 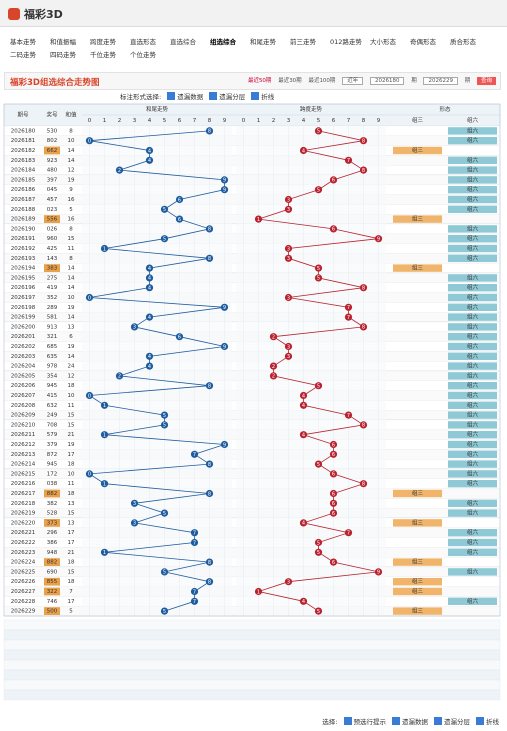 What do you see at coordinates (463, 42) in the screenshot?
I see `nav-link: 质合形态` at bounding box center [463, 42].